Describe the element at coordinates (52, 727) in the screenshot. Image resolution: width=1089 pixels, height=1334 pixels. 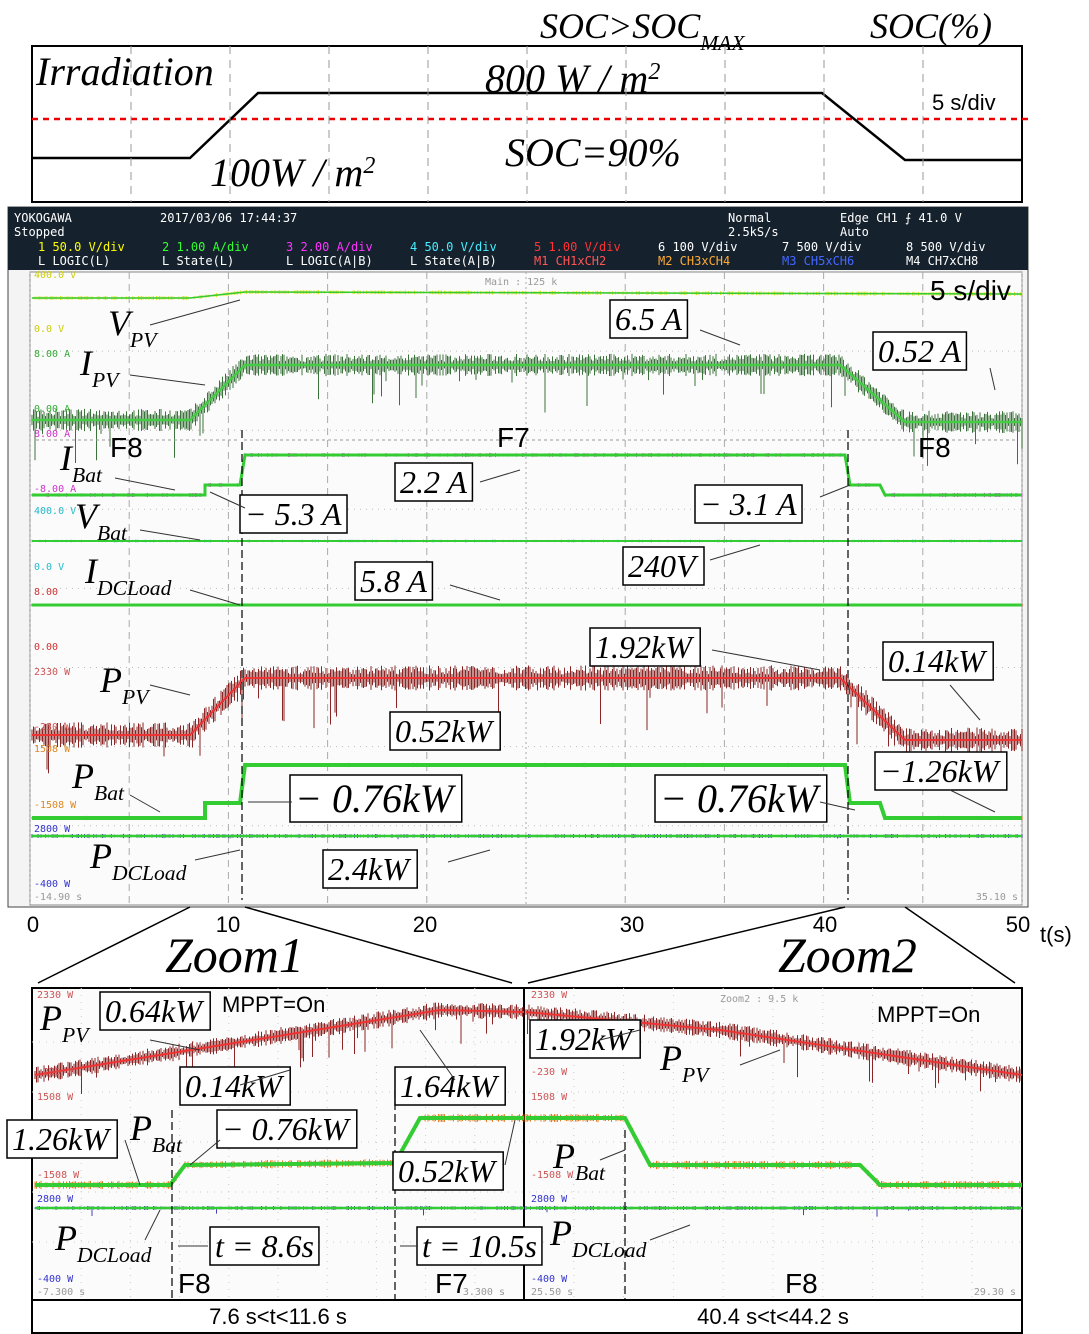
I see `label: -230 W` at that location.